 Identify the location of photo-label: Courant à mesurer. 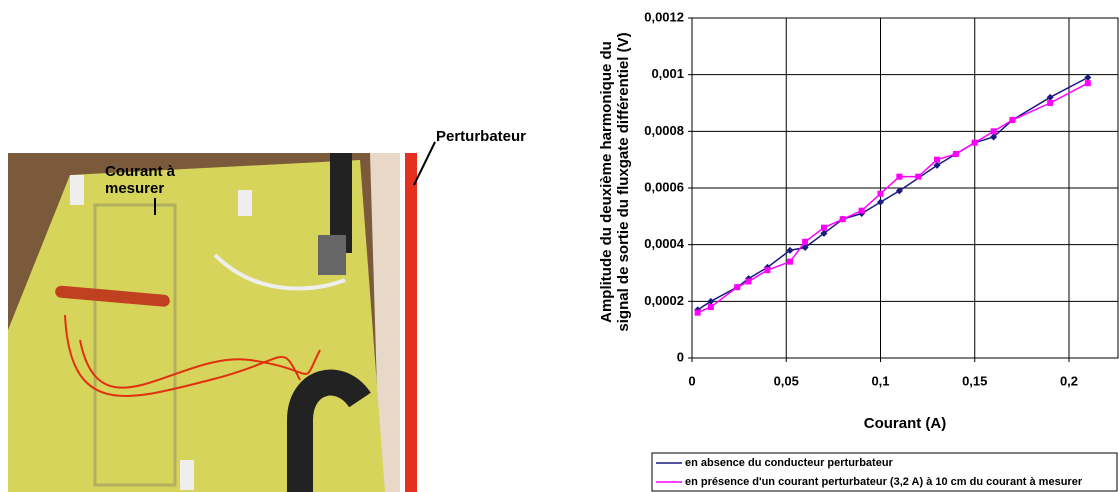
(140, 180).